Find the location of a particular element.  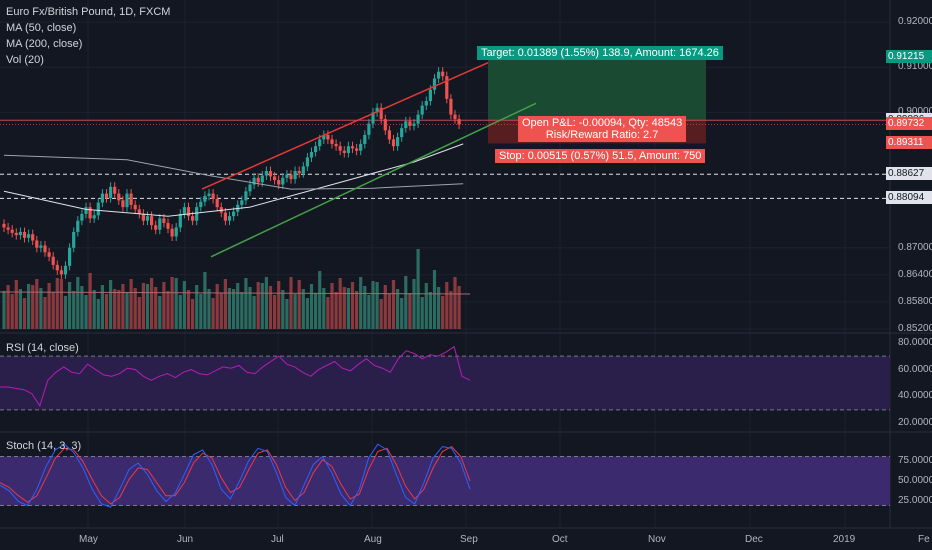

price-badge: 0.88627 is located at coordinates (909, 174).